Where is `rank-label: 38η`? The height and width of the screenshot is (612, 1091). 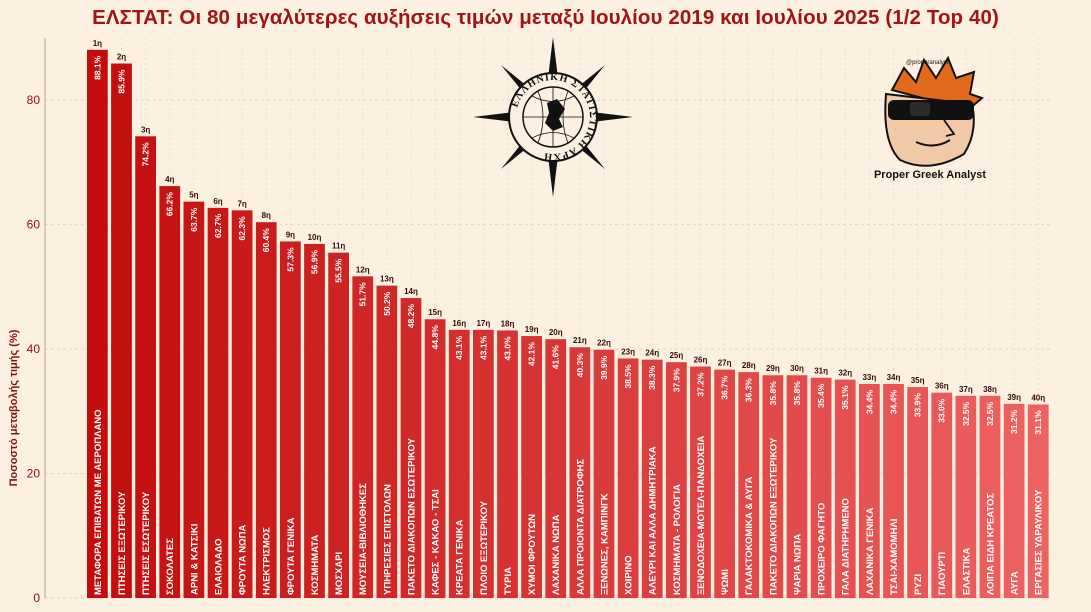 rank-label: 38η is located at coordinates (990, 389).